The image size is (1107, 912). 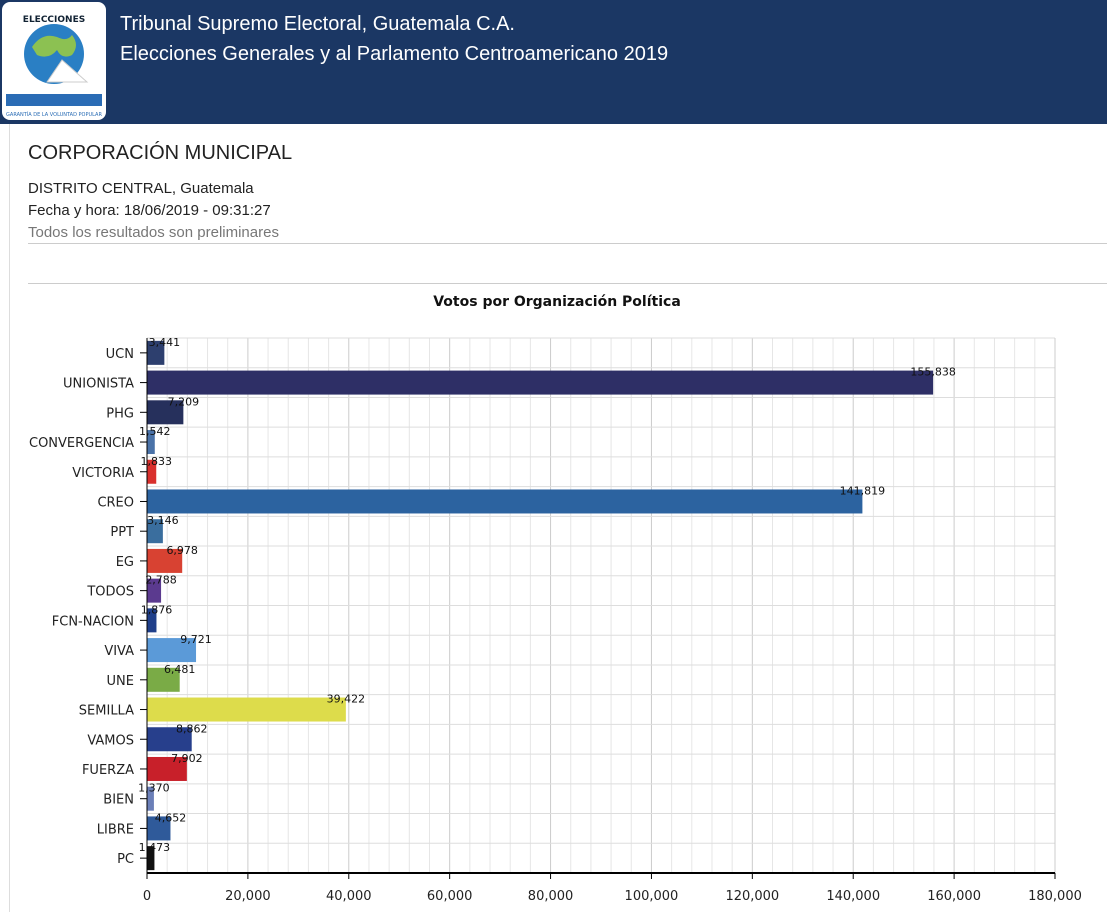 I want to click on category-label: FCN-NACION, so click(x=93, y=621).